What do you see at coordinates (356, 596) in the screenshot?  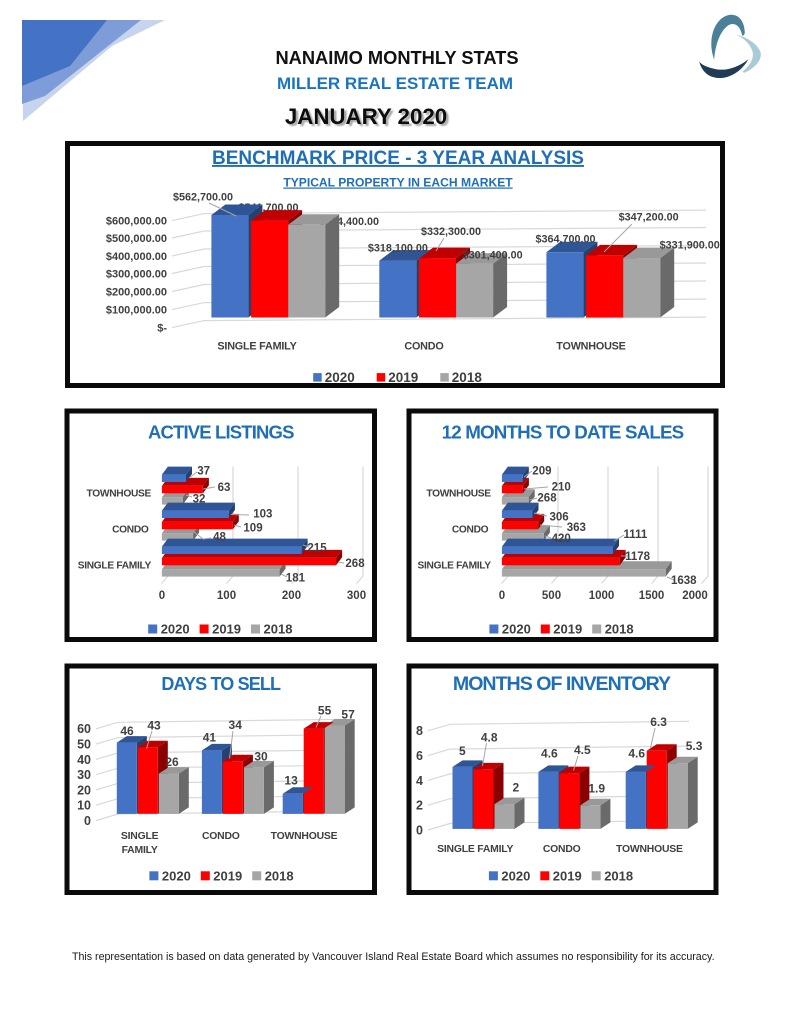 I see `svg-text: 300` at bounding box center [356, 596].